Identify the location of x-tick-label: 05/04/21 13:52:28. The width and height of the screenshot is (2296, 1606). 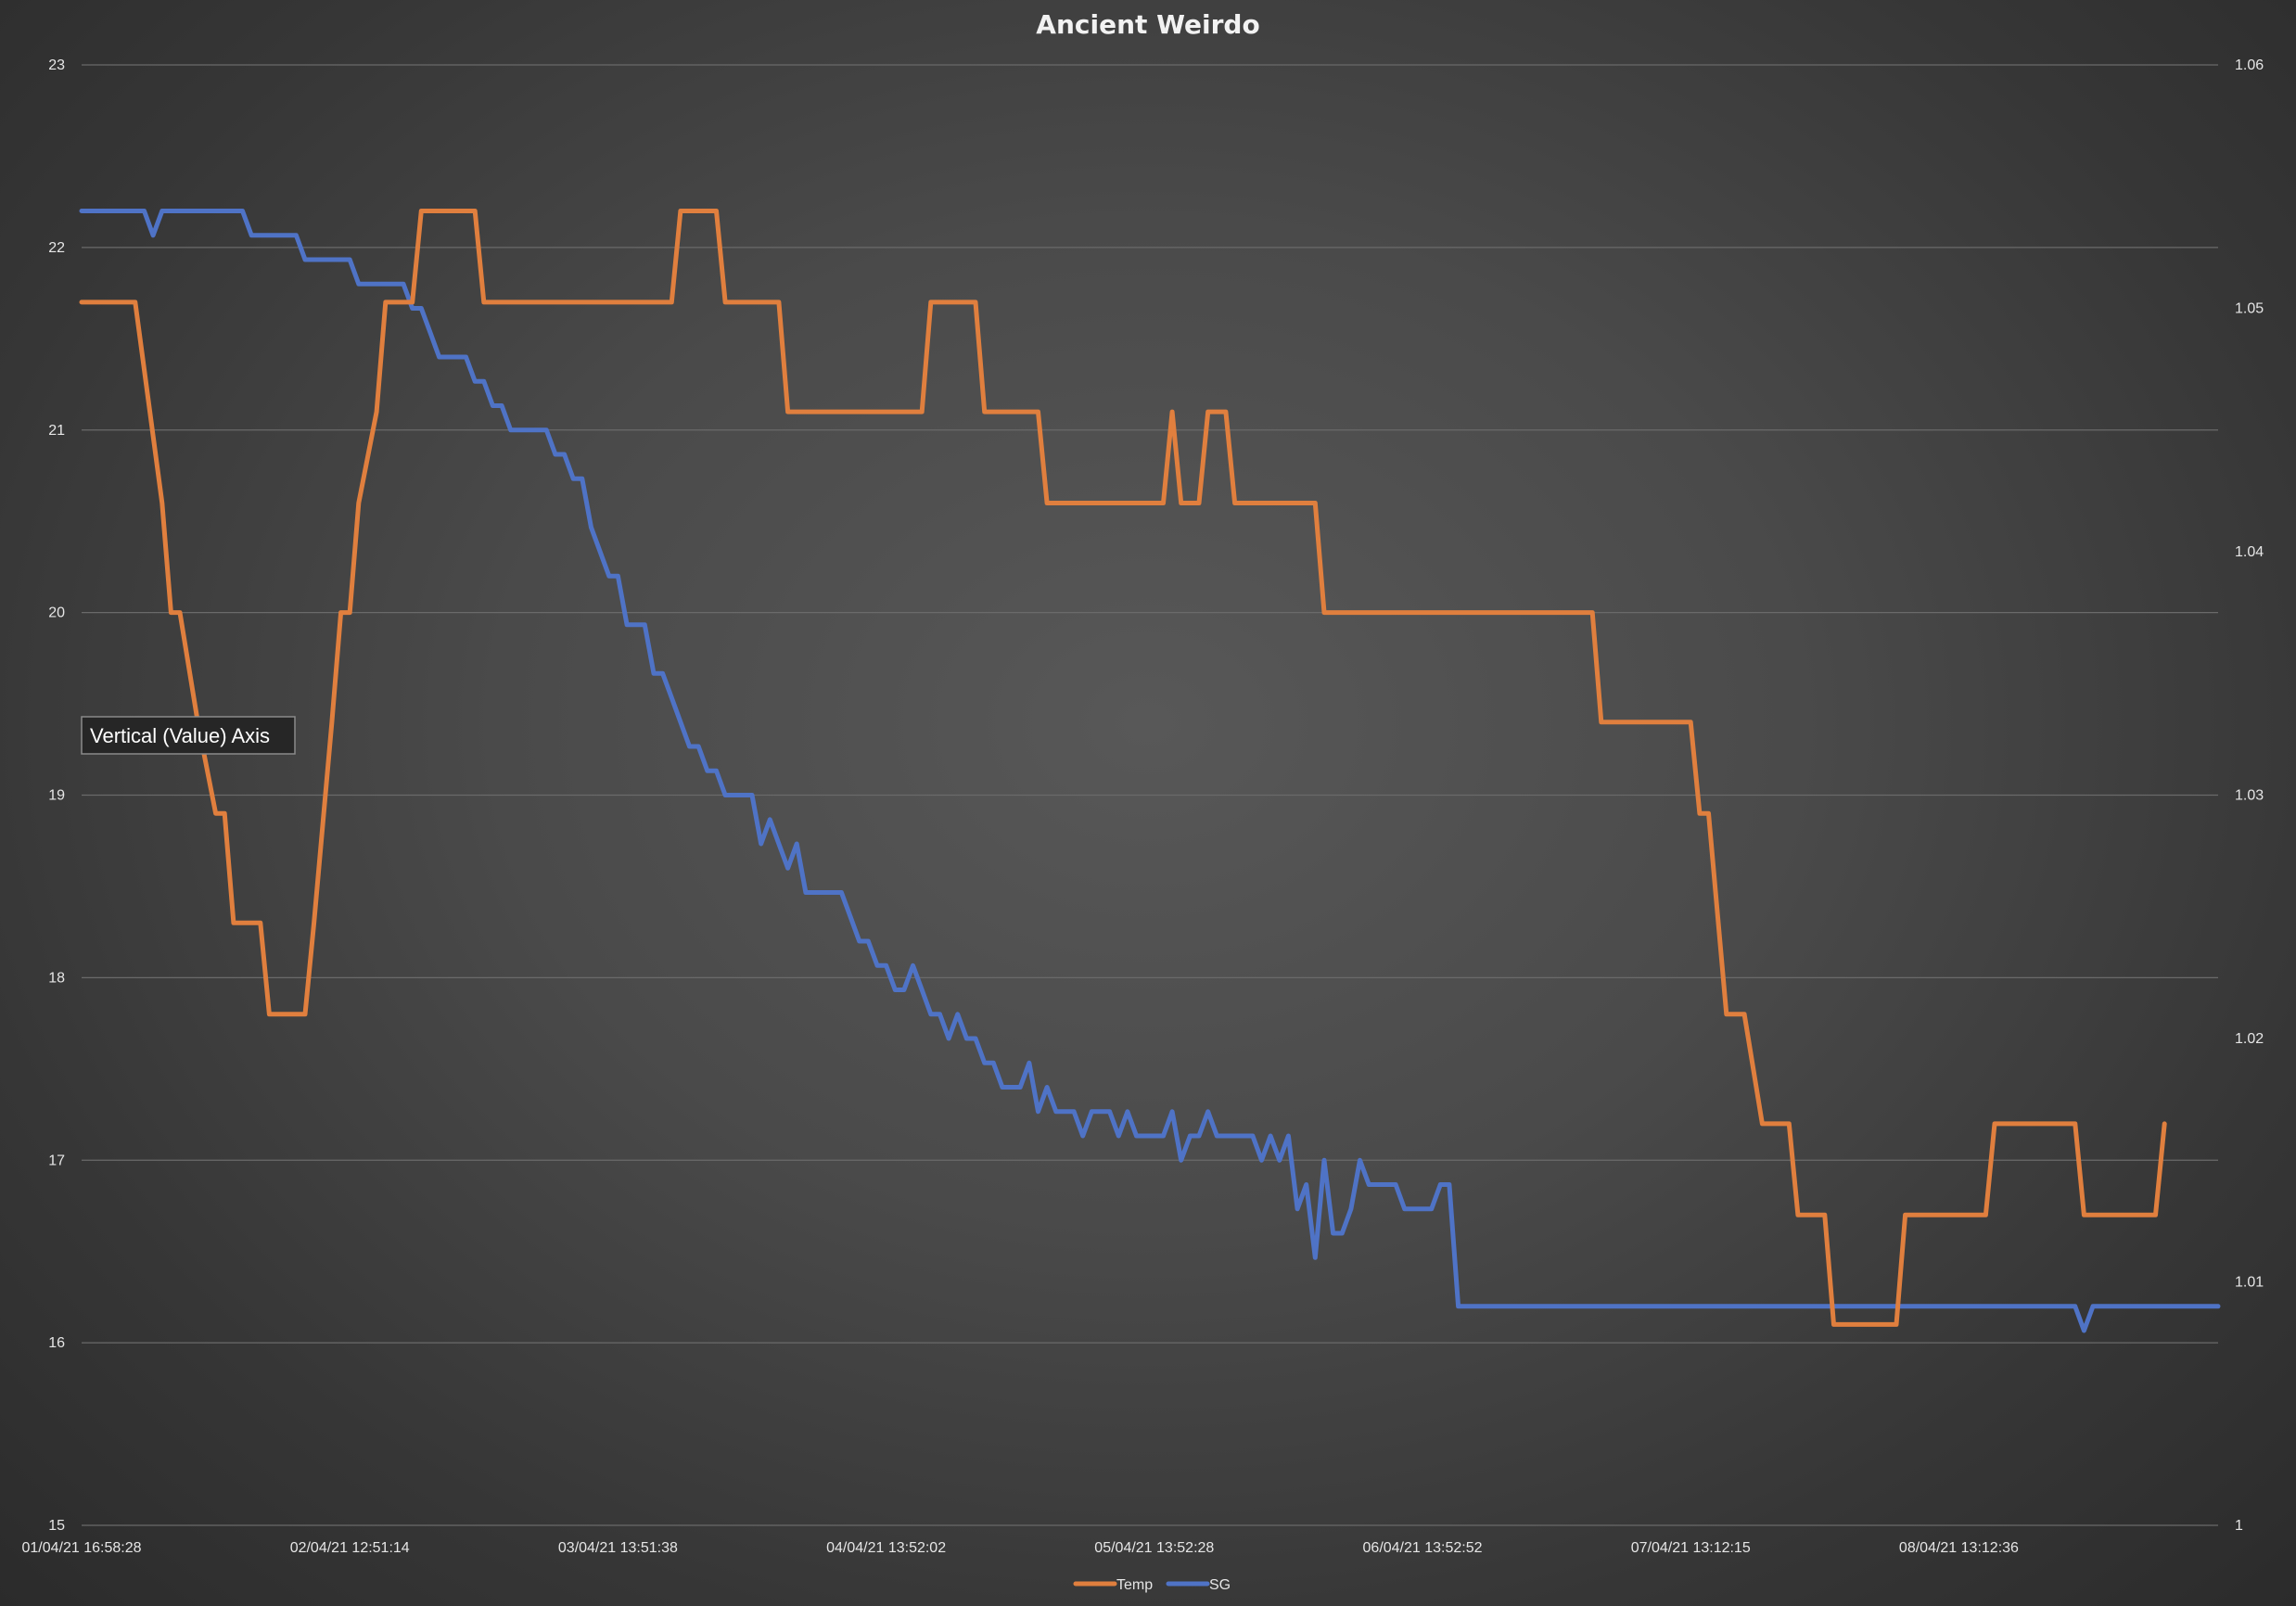
(1154, 1548).